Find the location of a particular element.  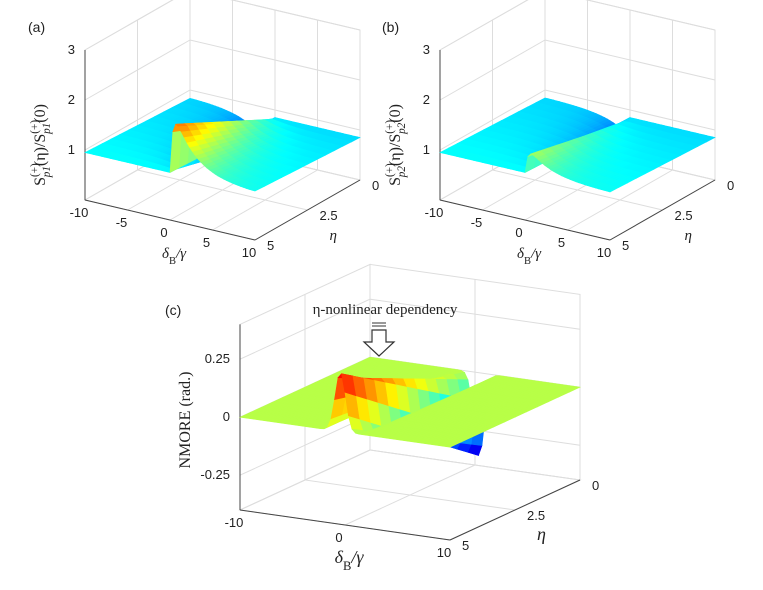

panel-label: (b) is located at coordinates (390, 27).